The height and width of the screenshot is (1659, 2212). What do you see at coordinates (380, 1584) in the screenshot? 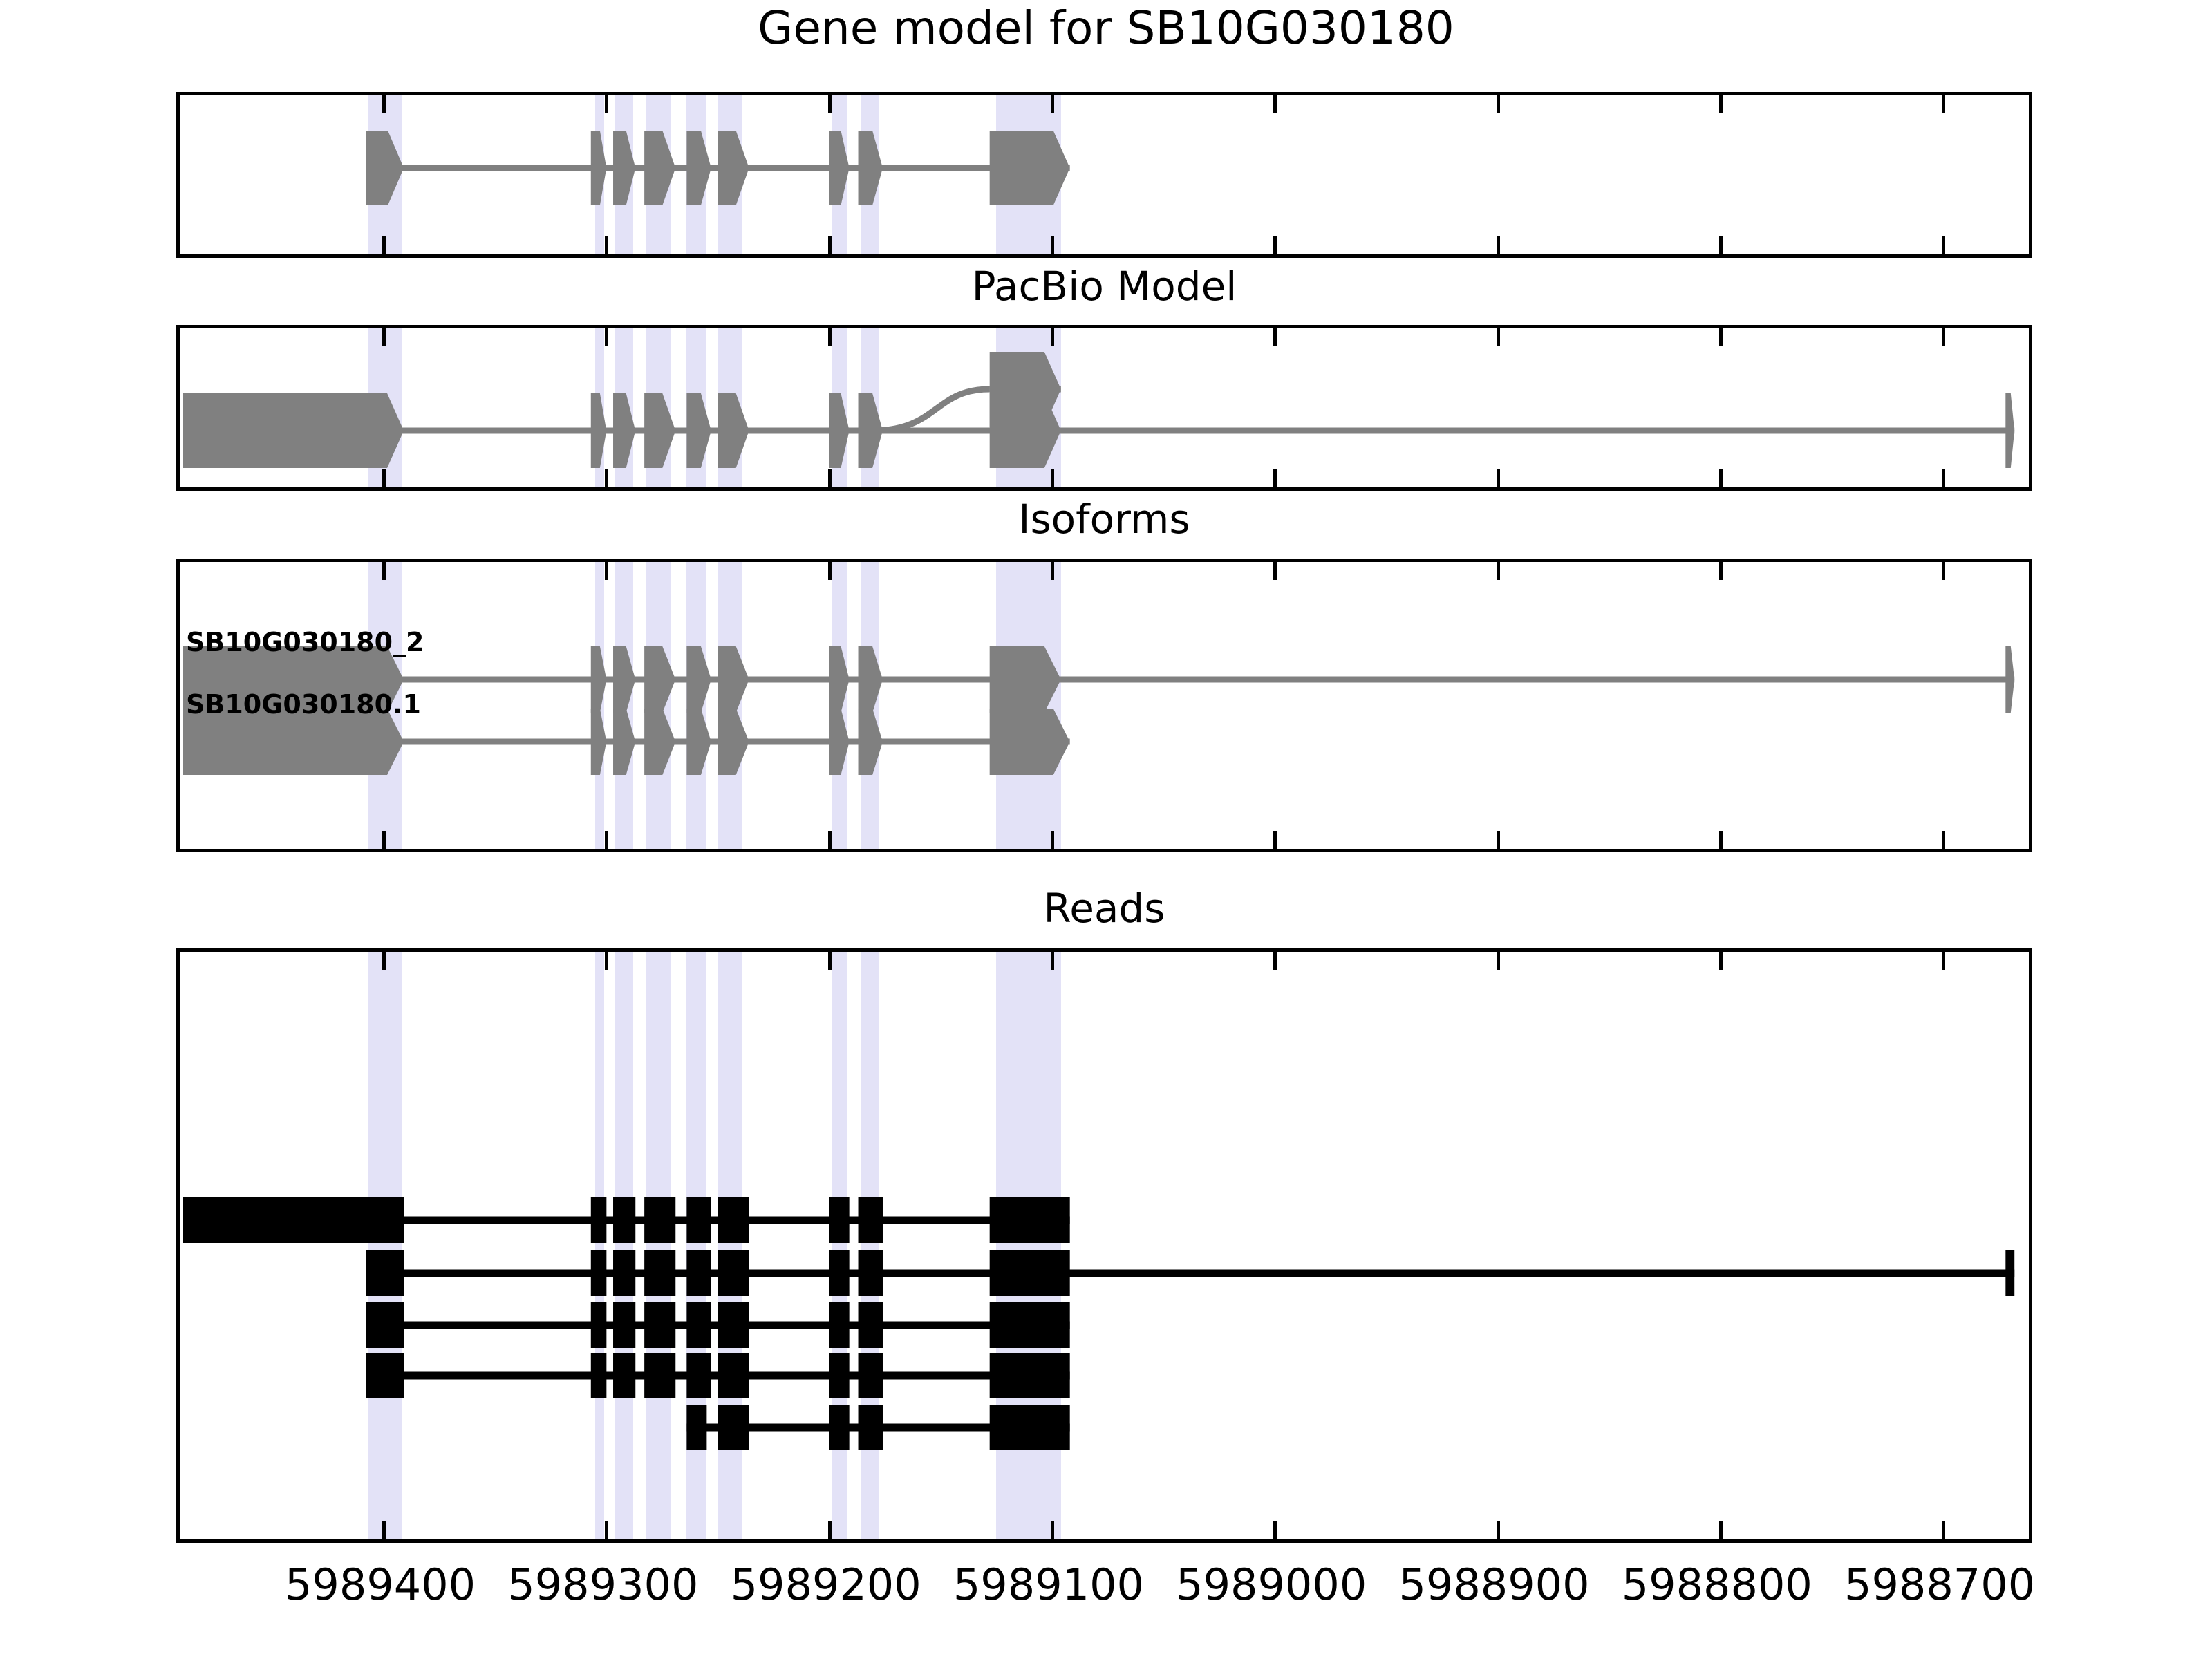
I see `axis-tick-label: 5989400` at bounding box center [380, 1584].